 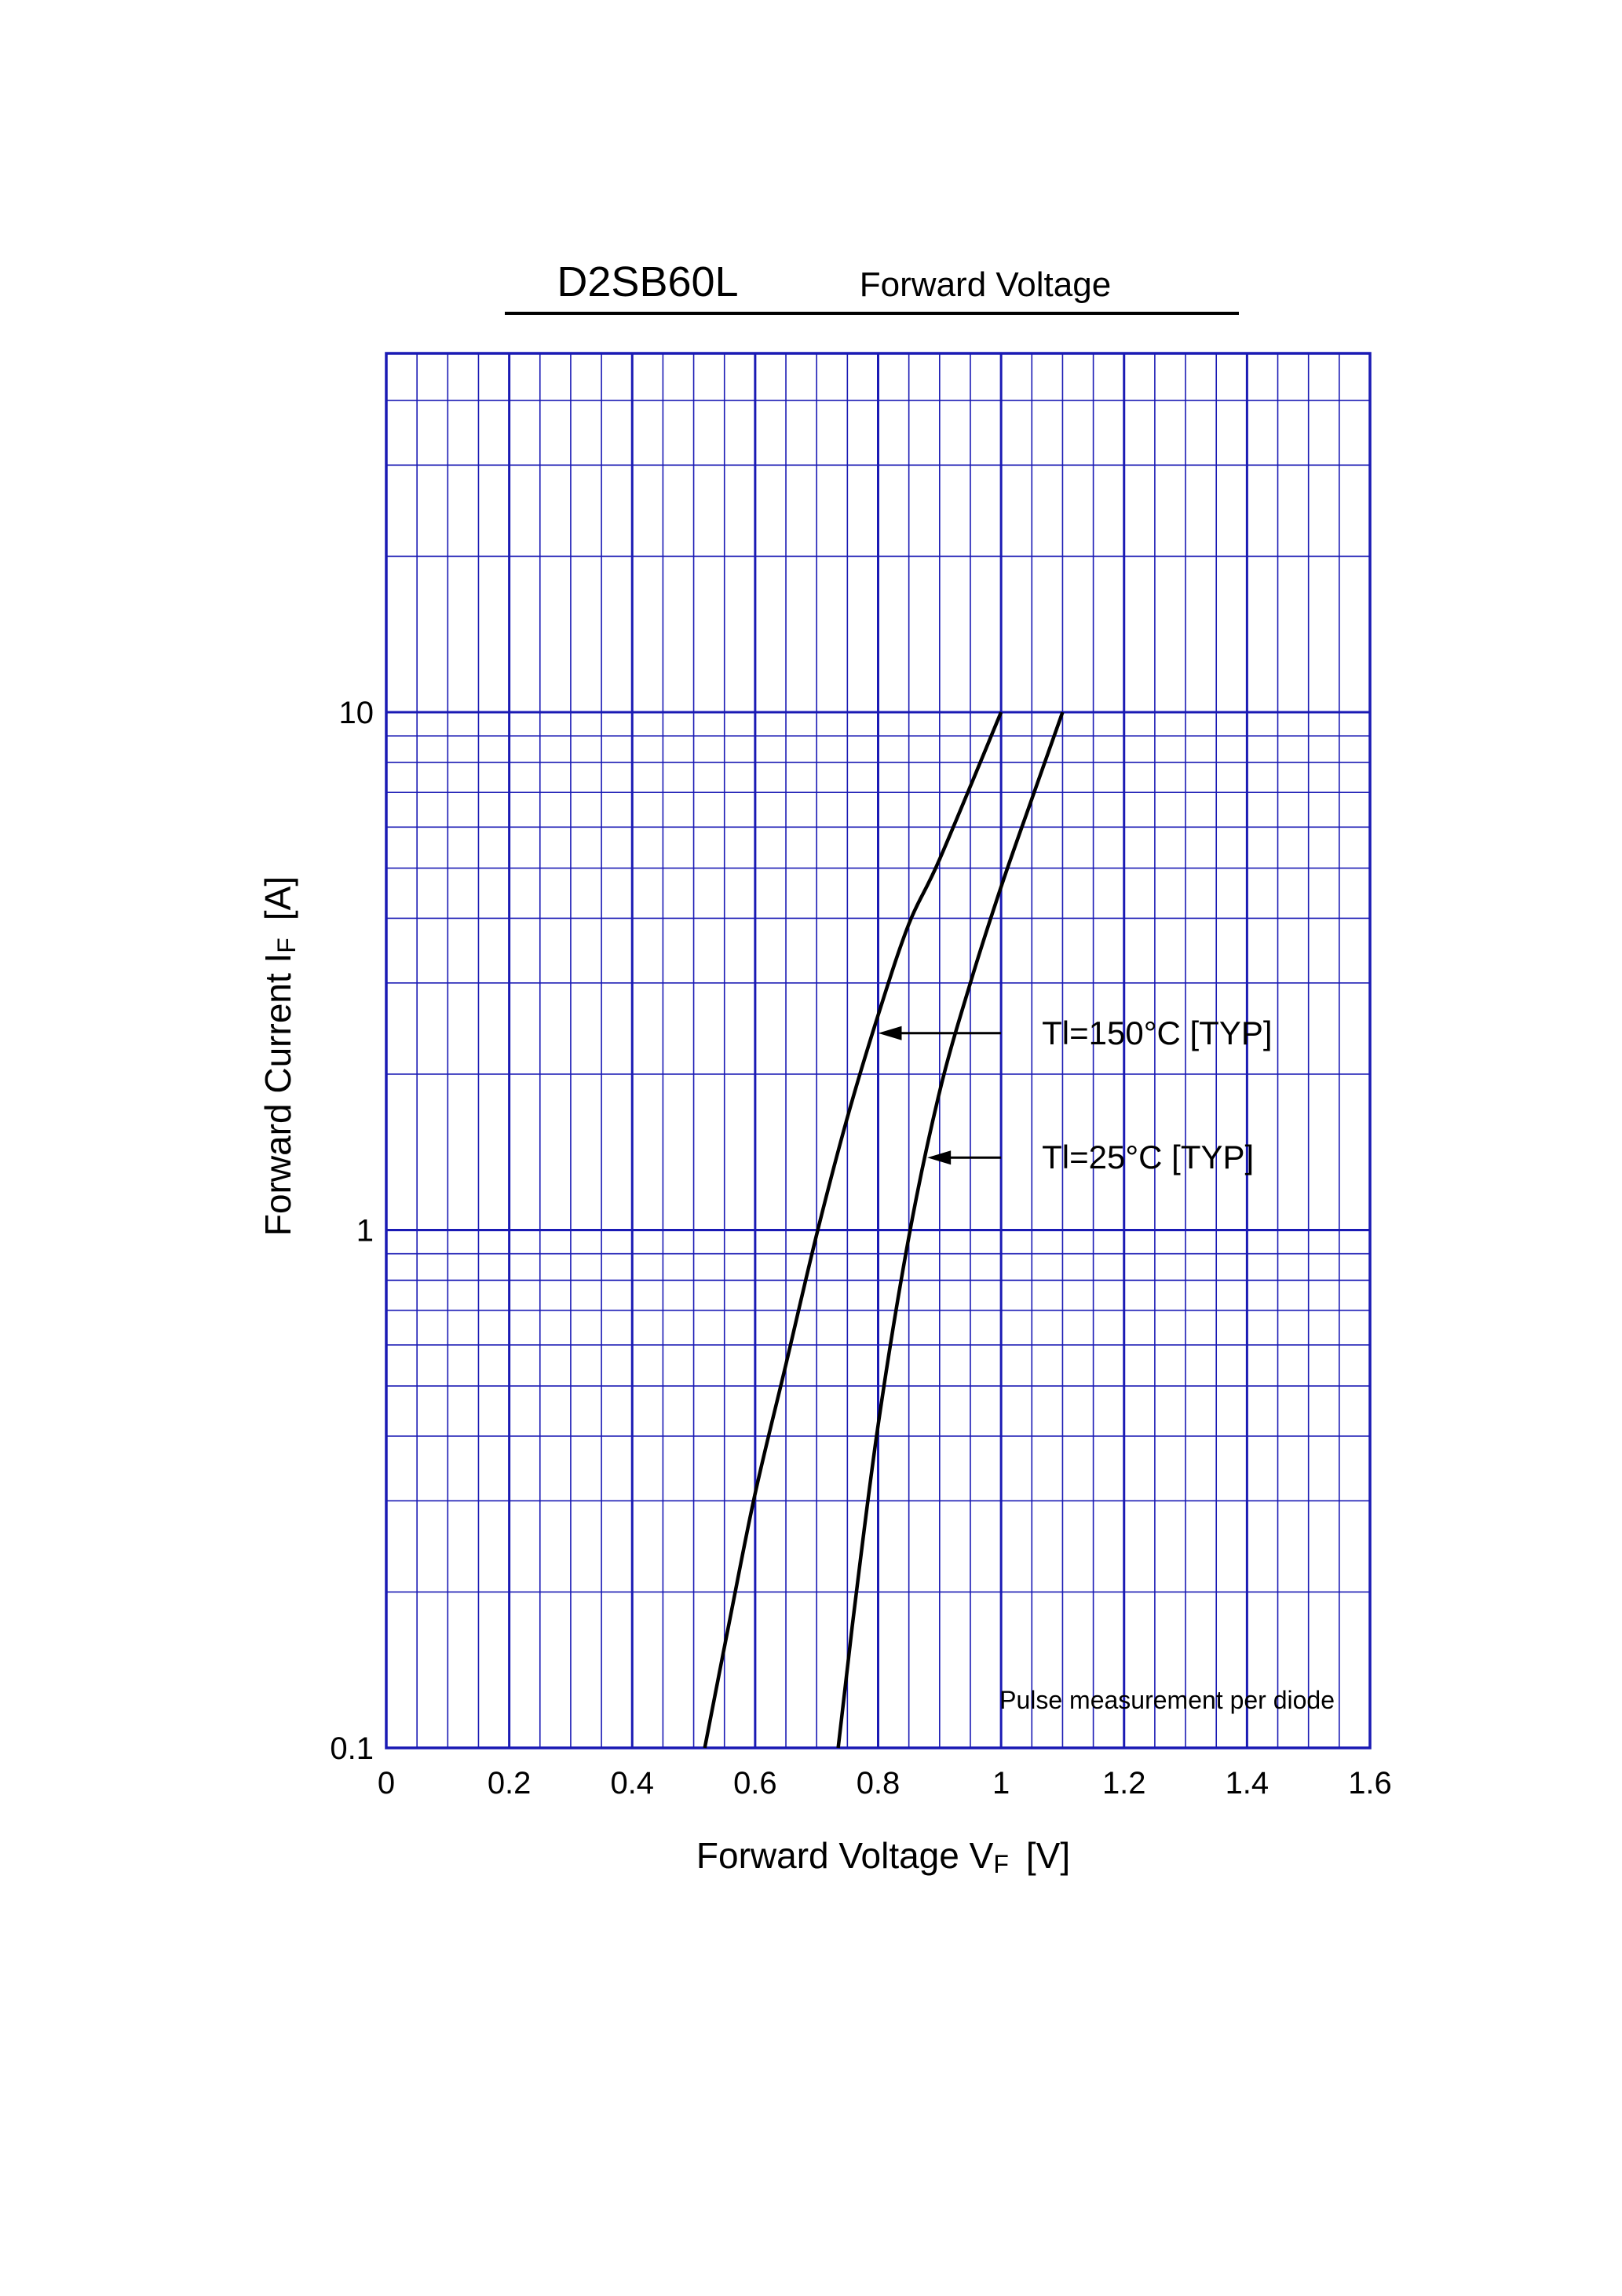 I want to click on x-tick-label: 1.4, so click(x=1247, y=1784).